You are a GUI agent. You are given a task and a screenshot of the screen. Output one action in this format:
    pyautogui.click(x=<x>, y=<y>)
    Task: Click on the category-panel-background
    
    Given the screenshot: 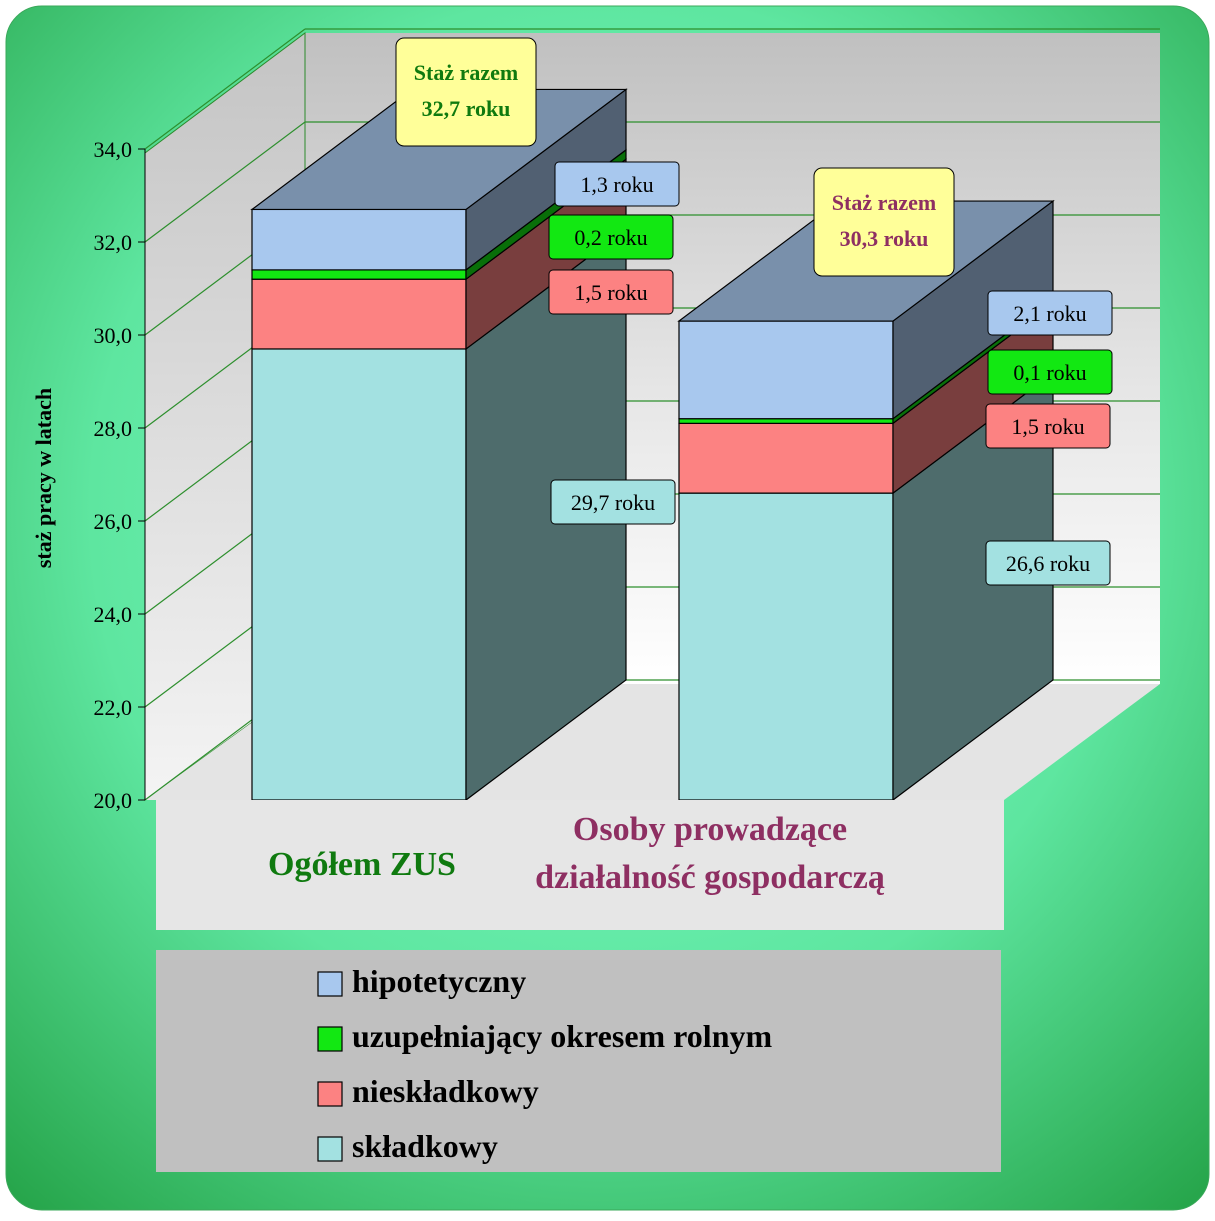 What is the action you would take?
    pyautogui.click(x=580, y=865)
    